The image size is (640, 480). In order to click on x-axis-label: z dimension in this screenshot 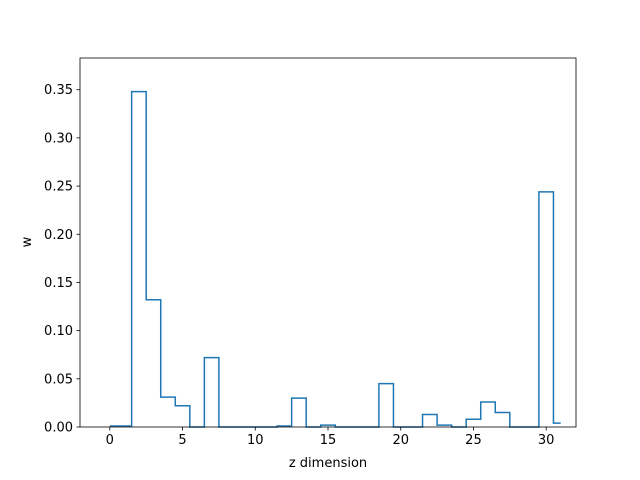, I will do `click(328, 463)`.